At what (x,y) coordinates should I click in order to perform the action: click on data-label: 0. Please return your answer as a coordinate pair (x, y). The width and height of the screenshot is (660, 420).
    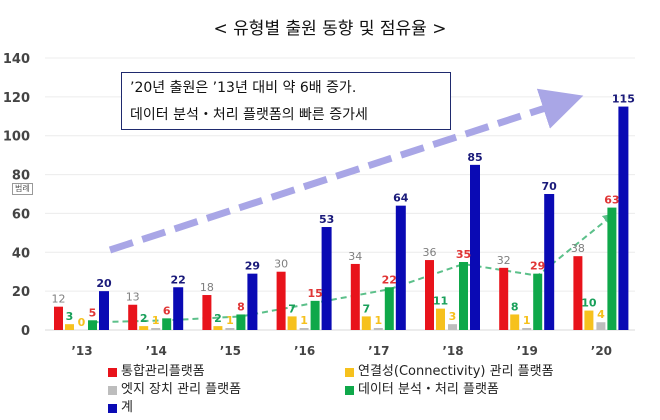
    Looking at the image, I should click on (82, 322).